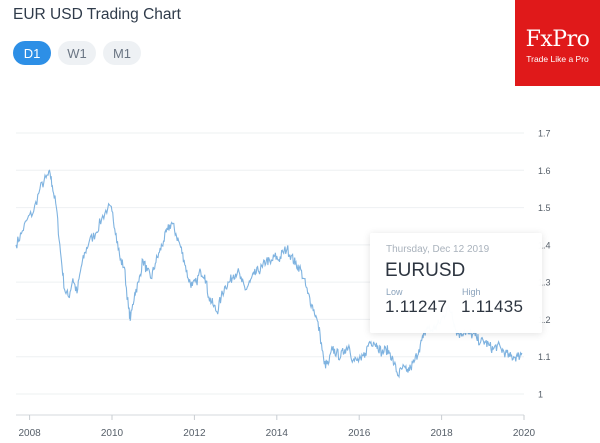 The height and width of the screenshot is (443, 600). I want to click on fxpro-logo: FxPro Trade Like a Pro, so click(557, 43).